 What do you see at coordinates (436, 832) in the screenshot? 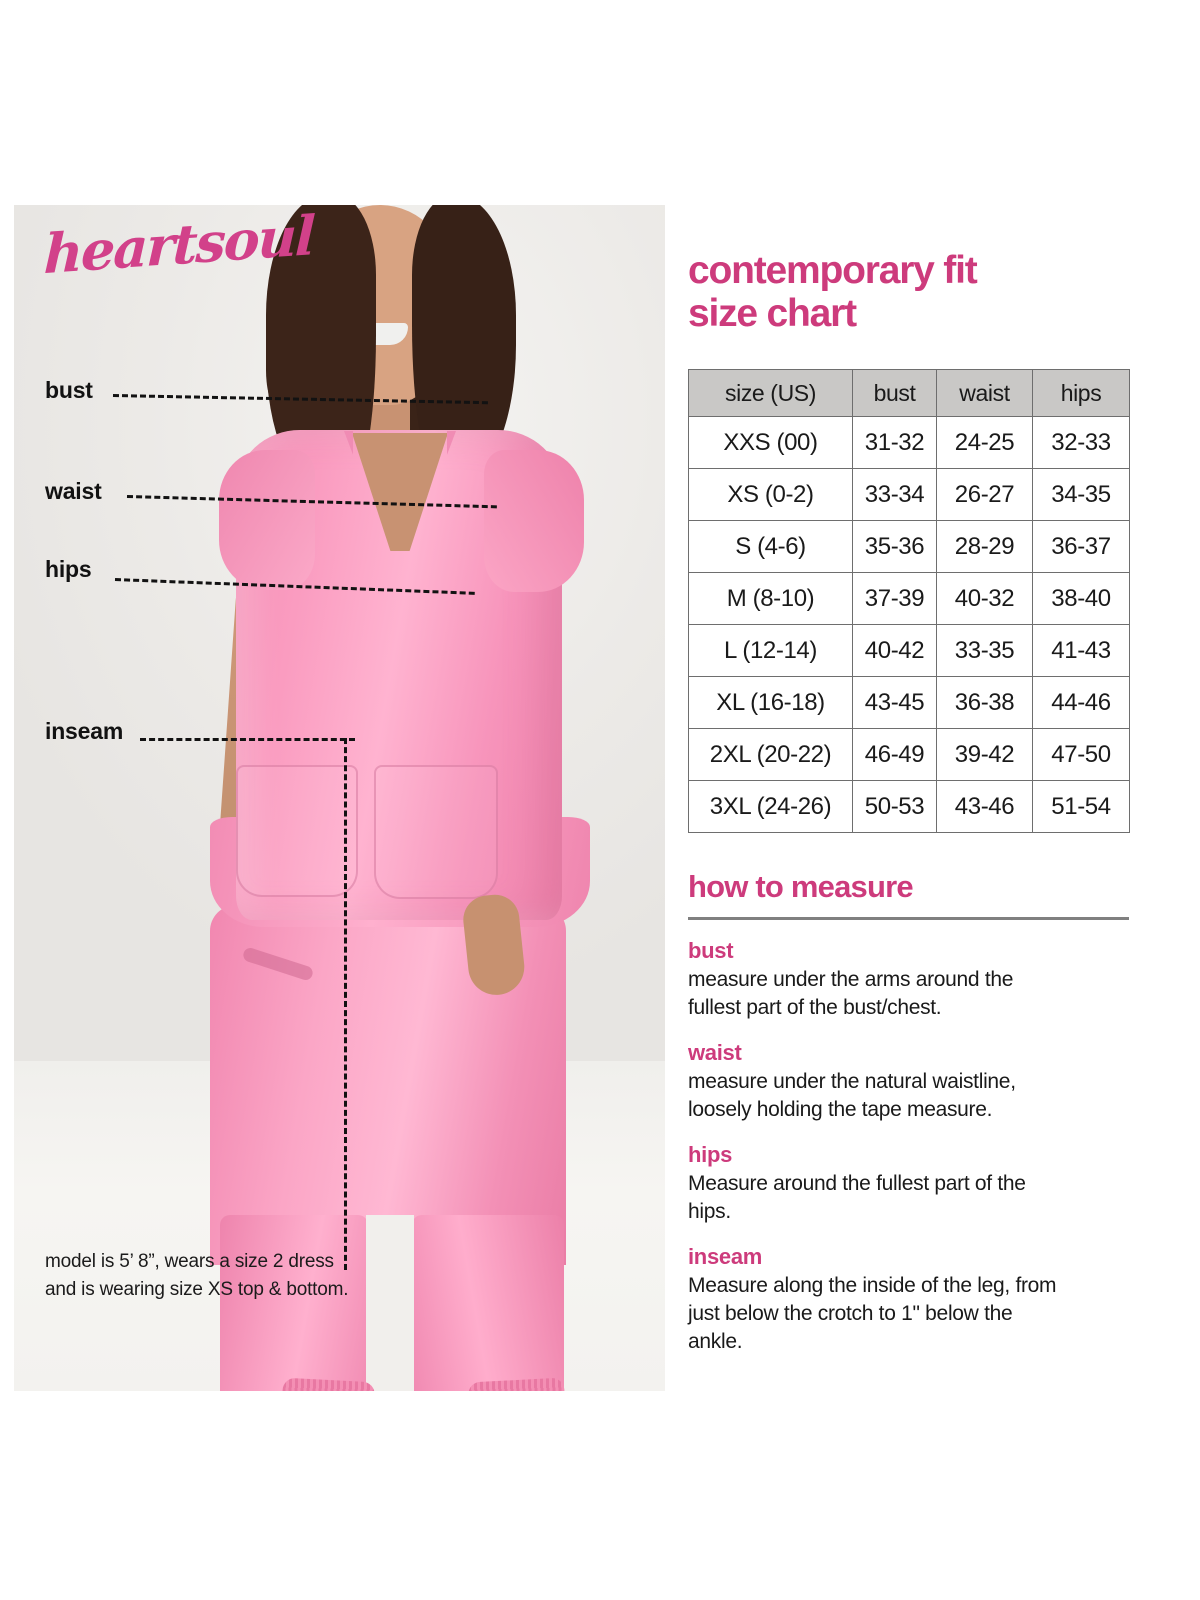
I see `scrub-top-pocket-right` at bounding box center [436, 832].